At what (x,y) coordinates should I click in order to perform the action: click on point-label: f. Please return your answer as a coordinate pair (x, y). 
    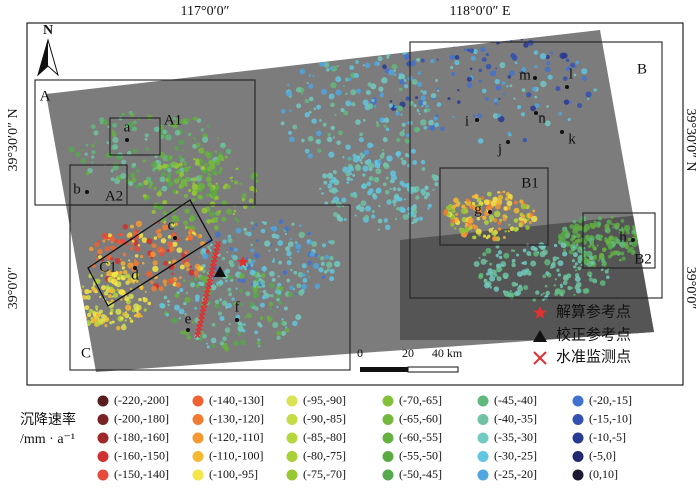
    Looking at the image, I should click on (237, 307).